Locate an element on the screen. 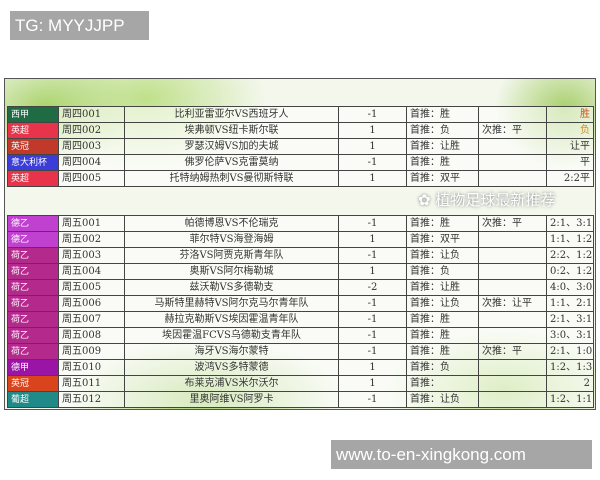 The image size is (600, 480). watermark-bottom: www.to-en-xingkong.com is located at coordinates (461, 454).